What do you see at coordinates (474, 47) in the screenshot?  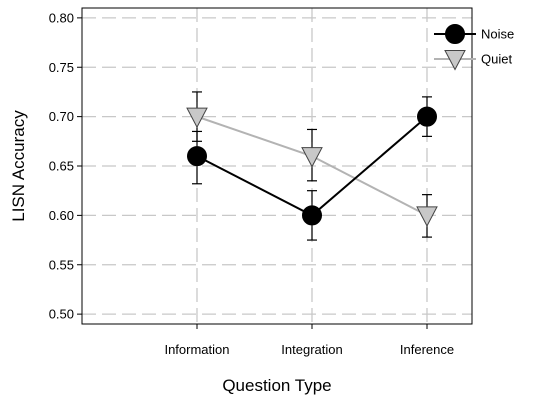 I see `legend: Noise Quiet` at bounding box center [474, 47].